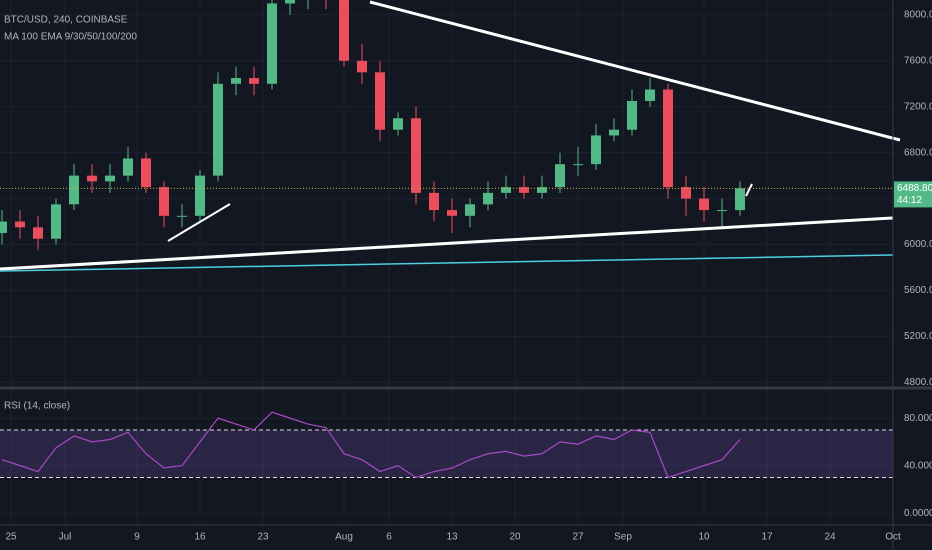 The width and height of the screenshot is (932, 550). What do you see at coordinates (446, 454) in the screenshot?
I see `rsi-band` at bounding box center [446, 454].